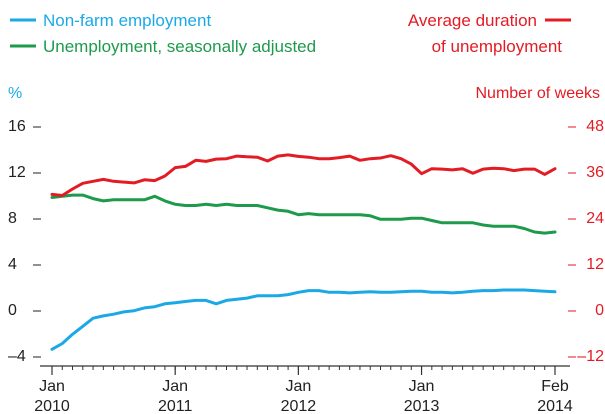 The height and width of the screenshot is (414, 605). I want to click on right-tick-label: 48, so click(595, 126).